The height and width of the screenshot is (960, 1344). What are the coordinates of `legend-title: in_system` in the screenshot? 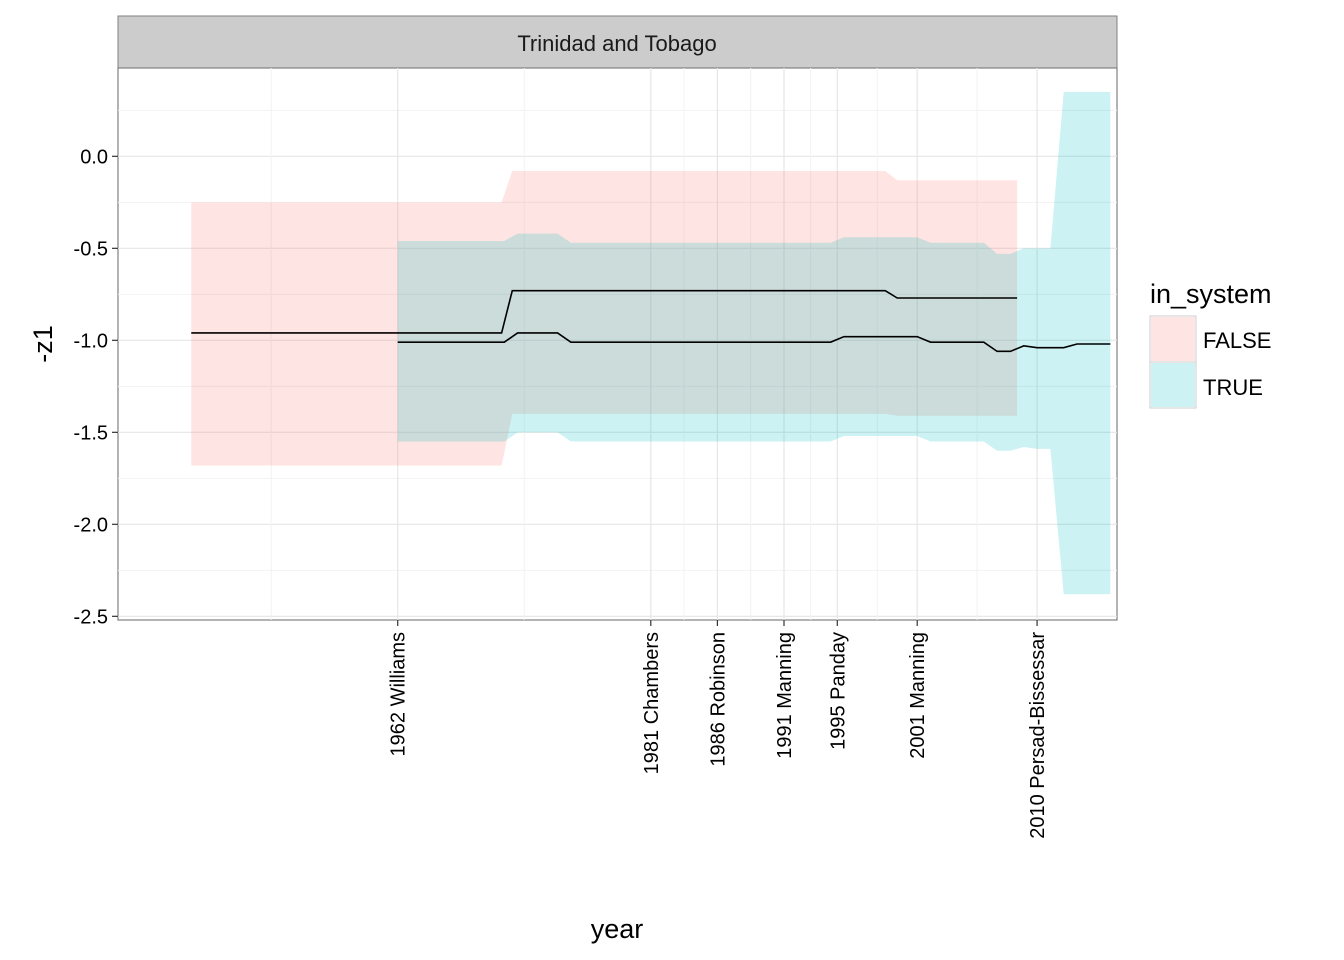 It's located at (1211, 294).